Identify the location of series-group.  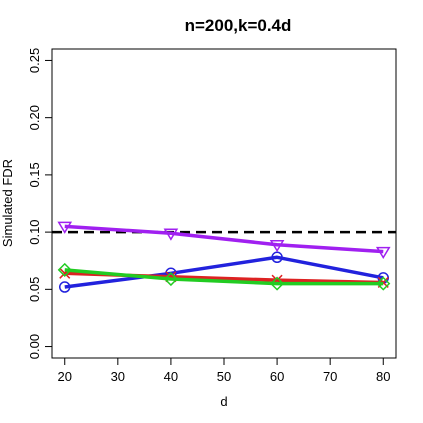
(224, 257).